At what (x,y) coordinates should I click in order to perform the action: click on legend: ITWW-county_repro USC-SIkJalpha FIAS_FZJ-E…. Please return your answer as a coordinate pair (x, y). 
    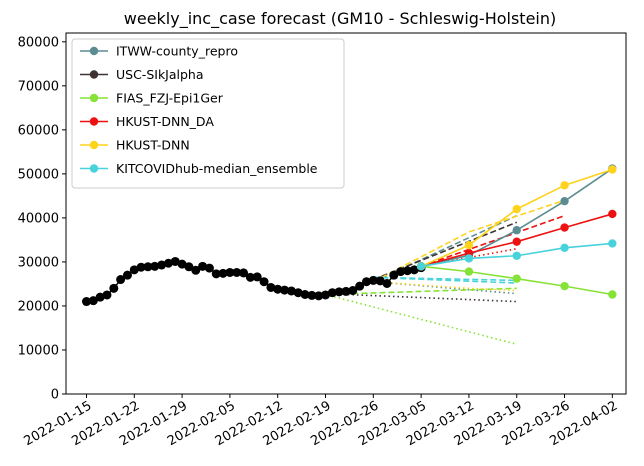
    Looking at the image, I should click on (208, 113).